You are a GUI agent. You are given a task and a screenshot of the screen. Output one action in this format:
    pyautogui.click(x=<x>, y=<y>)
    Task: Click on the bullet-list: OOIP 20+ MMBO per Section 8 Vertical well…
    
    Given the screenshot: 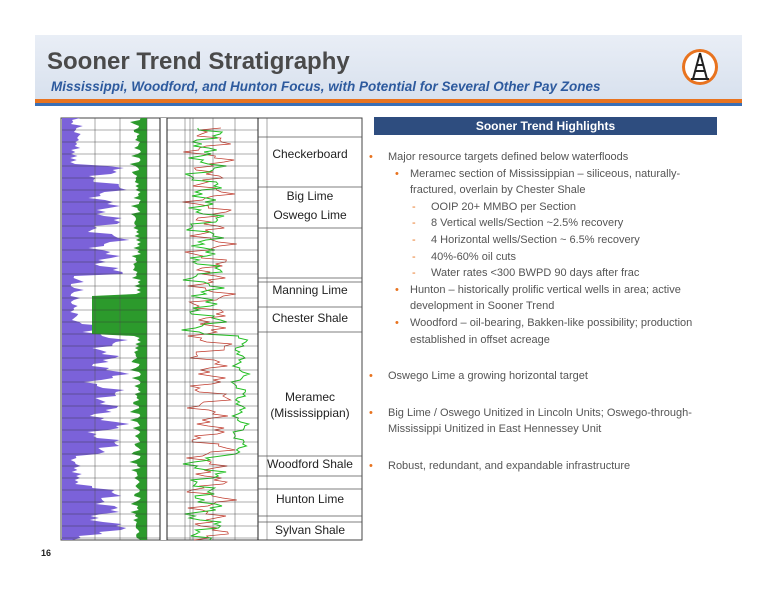 What is the action you would take?
    pyautogui.click(x=561, y=240)
    